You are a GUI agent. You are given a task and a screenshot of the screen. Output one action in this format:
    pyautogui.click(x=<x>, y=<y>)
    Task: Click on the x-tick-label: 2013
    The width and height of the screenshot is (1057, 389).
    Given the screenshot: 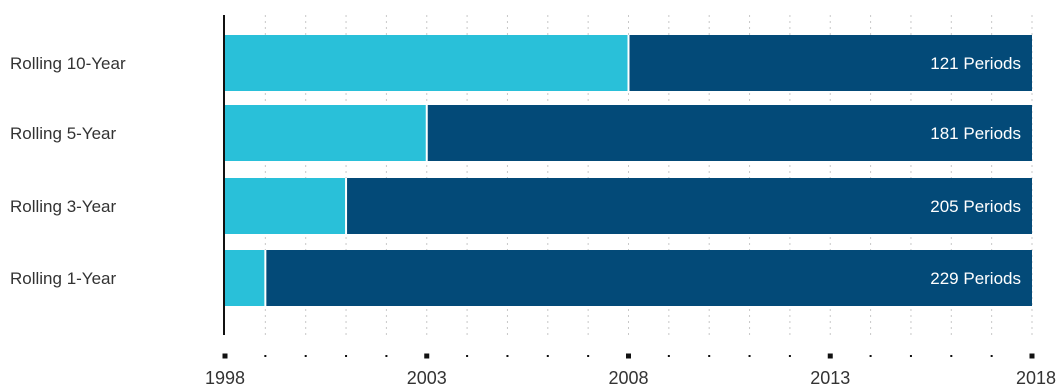 What is the action you would take?
    pyautogui.click(x=830, y=378)
    